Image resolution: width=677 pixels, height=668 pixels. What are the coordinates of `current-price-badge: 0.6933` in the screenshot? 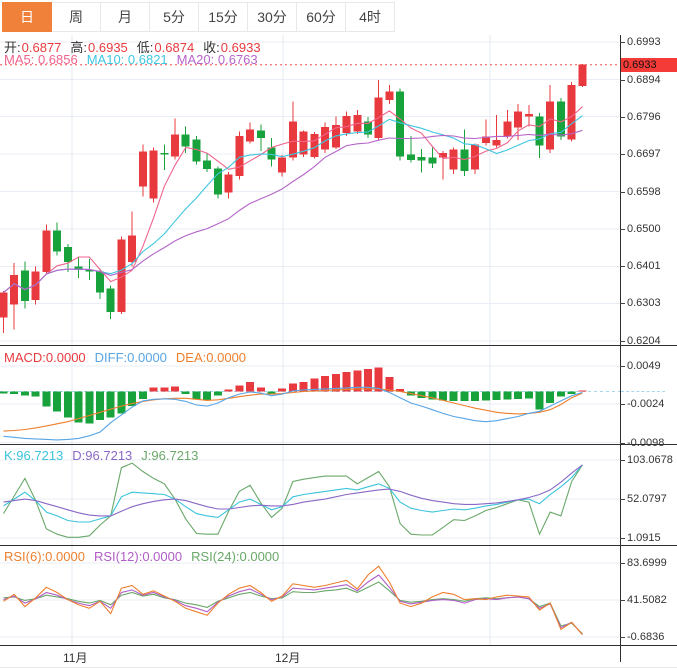 It's located at (649, 65).